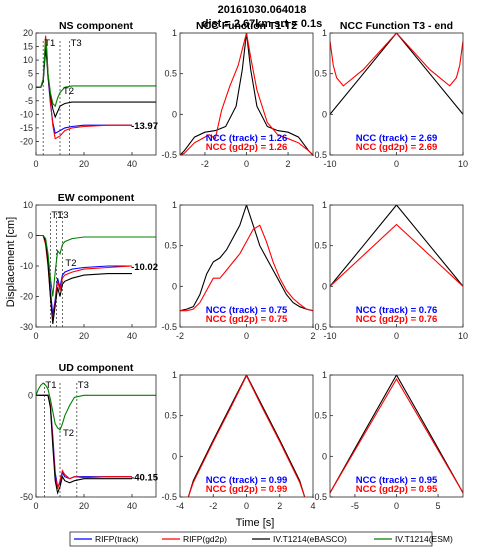  I want to click on legend-label-2: RIFP(gd2p), so click(205, 539).